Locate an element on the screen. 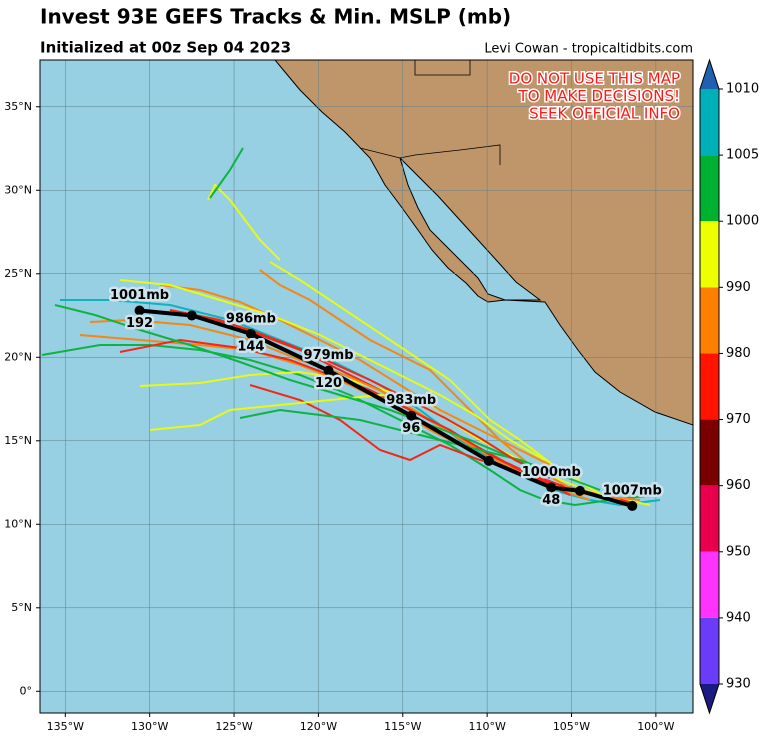 The width and height of the screenshot is (768, 740). hour-label: 144 is located at coordinates (250, 346).